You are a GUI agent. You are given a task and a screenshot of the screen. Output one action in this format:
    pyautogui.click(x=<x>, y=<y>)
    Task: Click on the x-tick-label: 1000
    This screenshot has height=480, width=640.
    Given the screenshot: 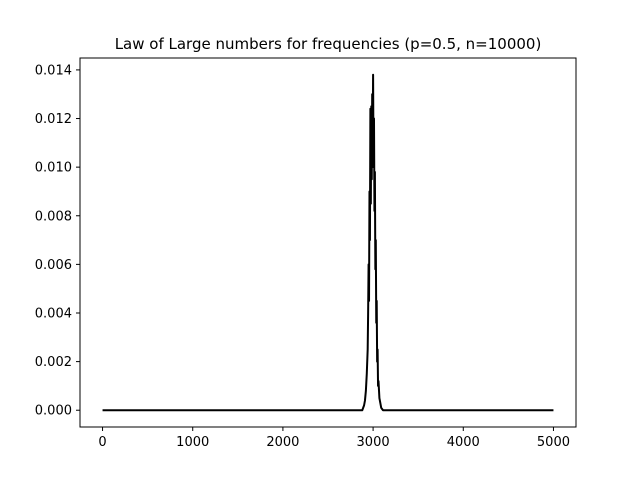 What is the action you would take?
    pyautogui.click(x=192, y=442)
    